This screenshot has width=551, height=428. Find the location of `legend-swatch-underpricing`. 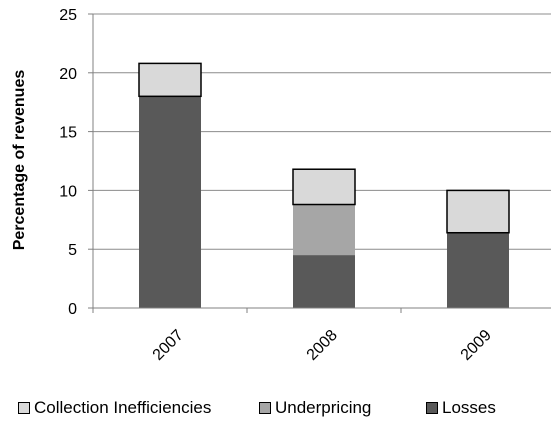

legend-swatch-underpricing is located at coordinates (265, 408).